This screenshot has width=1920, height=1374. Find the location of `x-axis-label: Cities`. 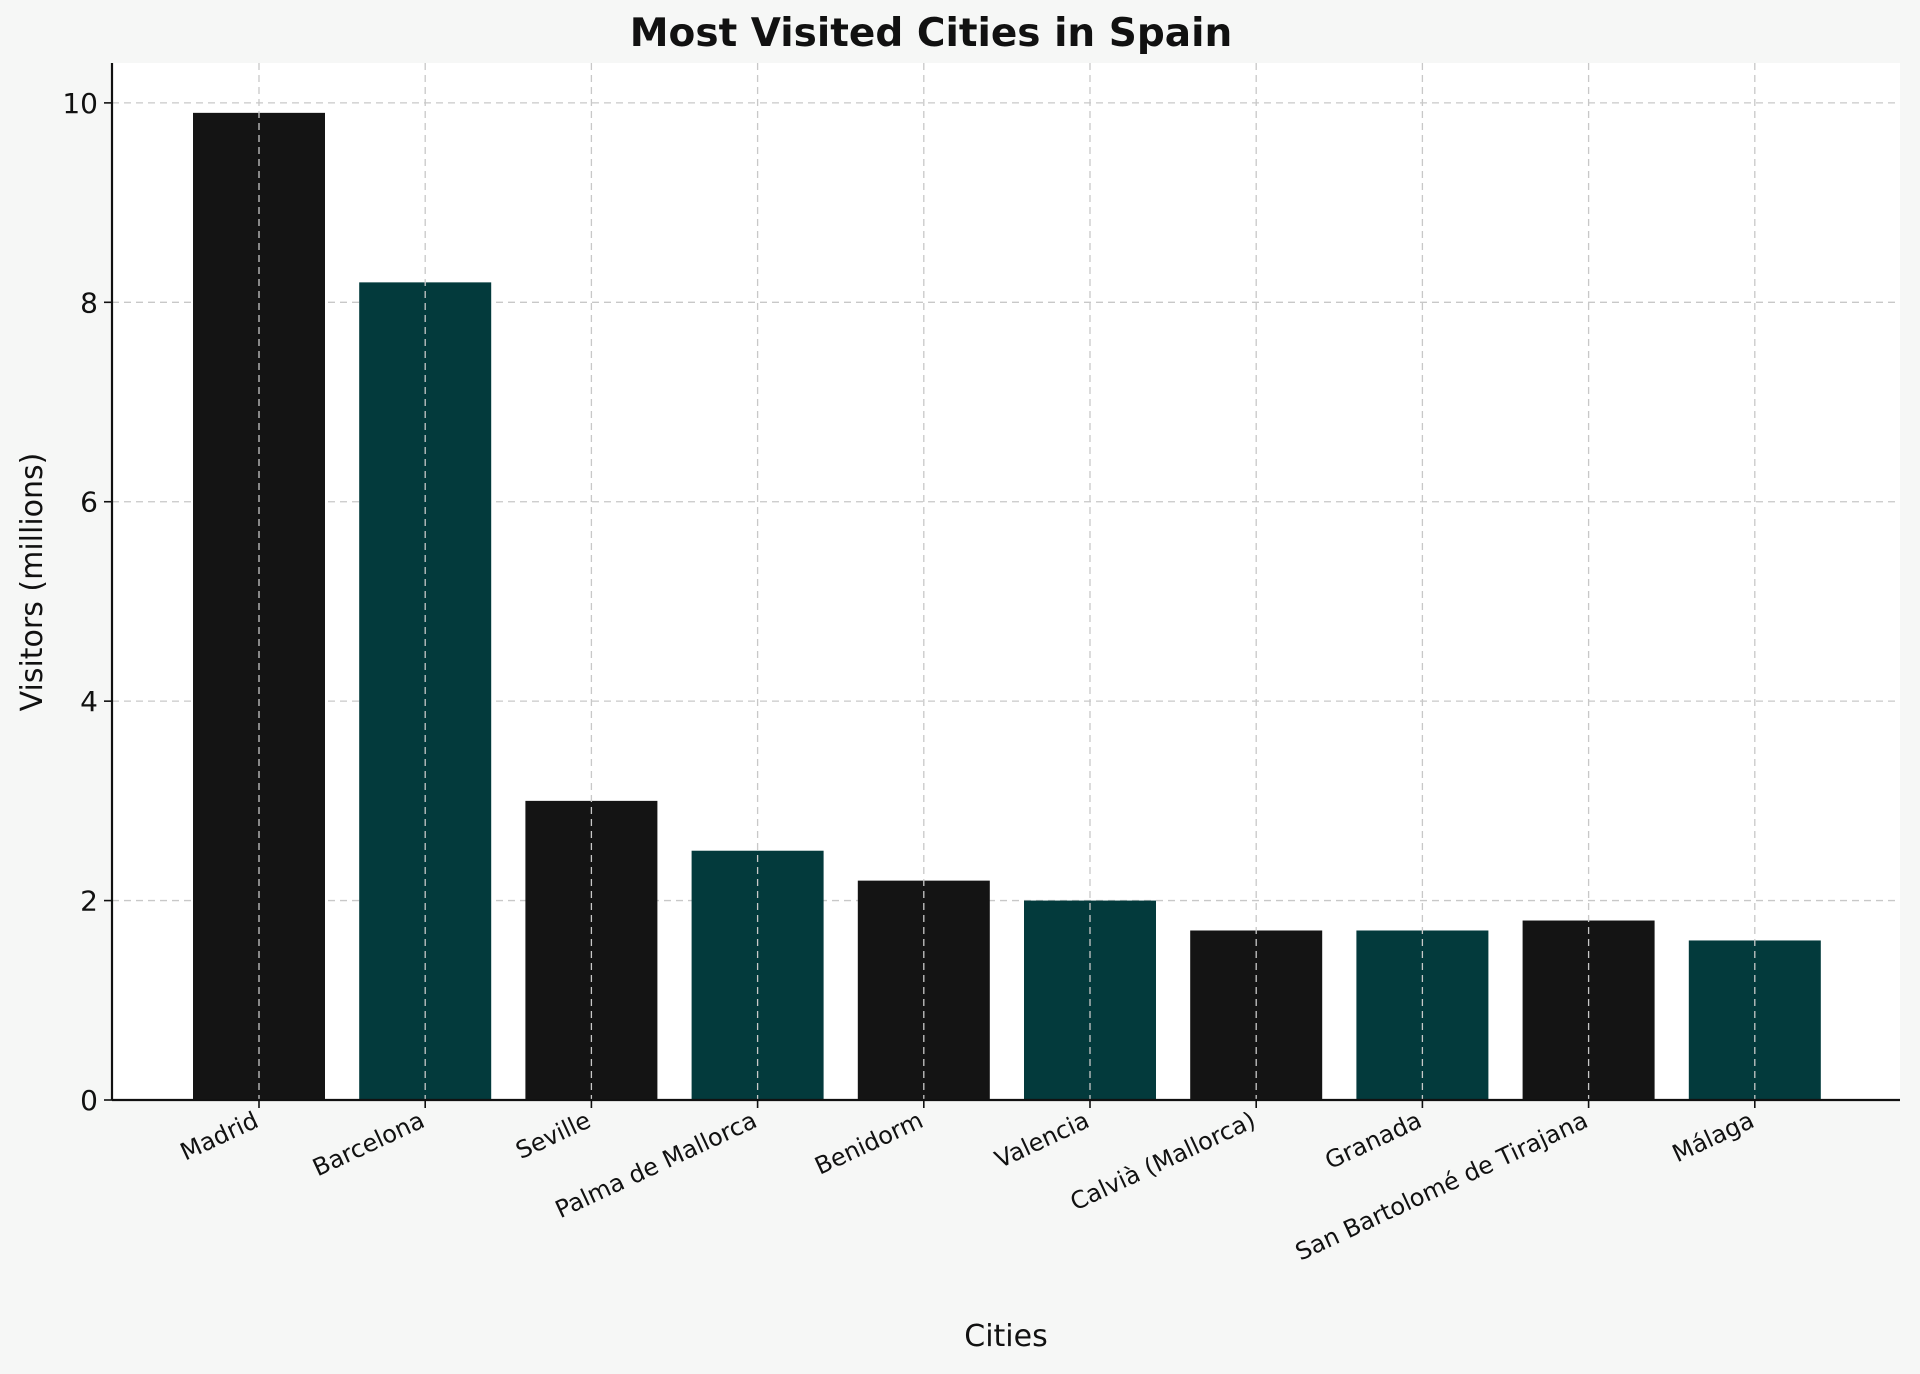

x-axis-label: Cities is located at coordinates (1005, 1336).